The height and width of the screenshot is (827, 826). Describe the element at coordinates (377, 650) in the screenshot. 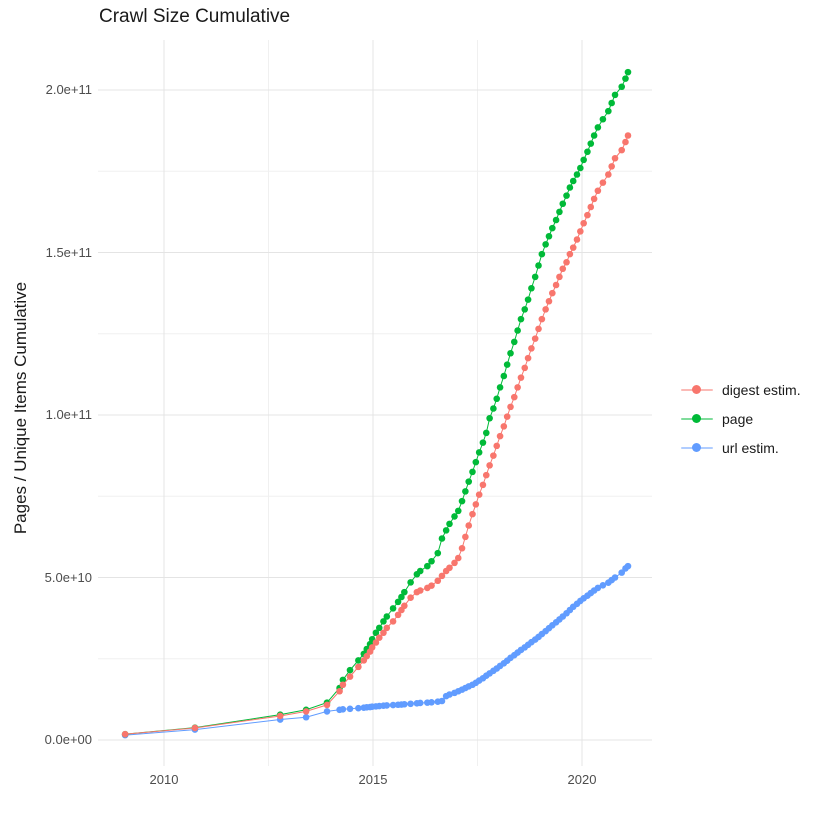

I see `series-line` at that location.